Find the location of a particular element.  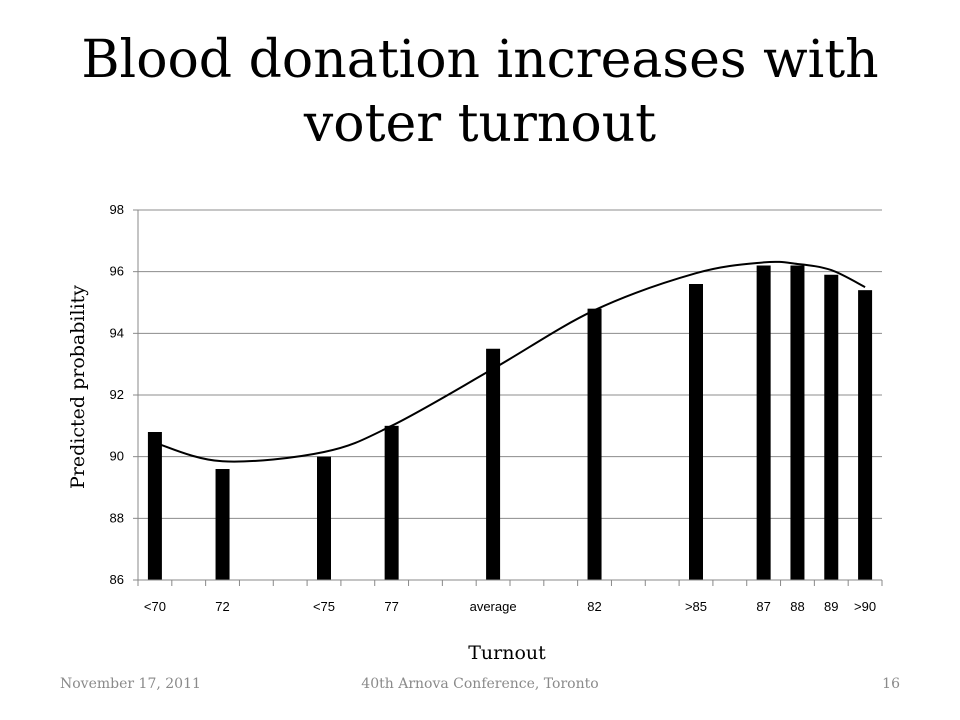

page-number: 16 is located at coordinates (891, 684).